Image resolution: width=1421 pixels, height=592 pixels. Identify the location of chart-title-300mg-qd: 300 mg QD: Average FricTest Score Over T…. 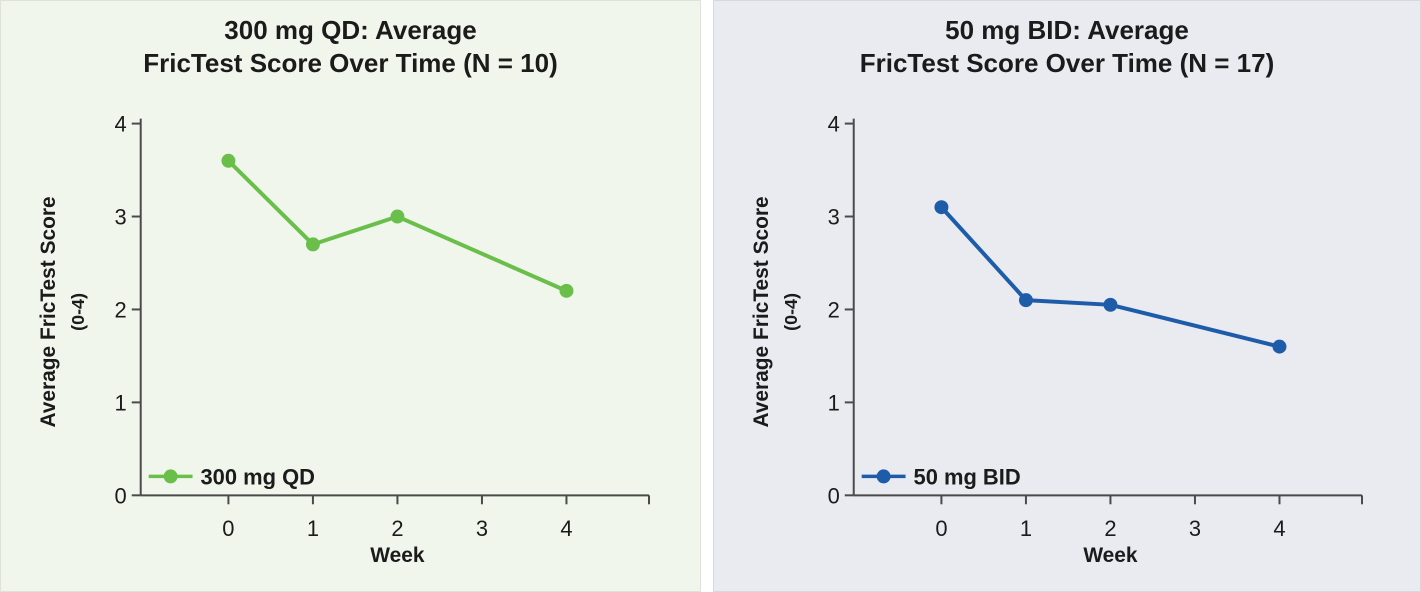
(350, 47).